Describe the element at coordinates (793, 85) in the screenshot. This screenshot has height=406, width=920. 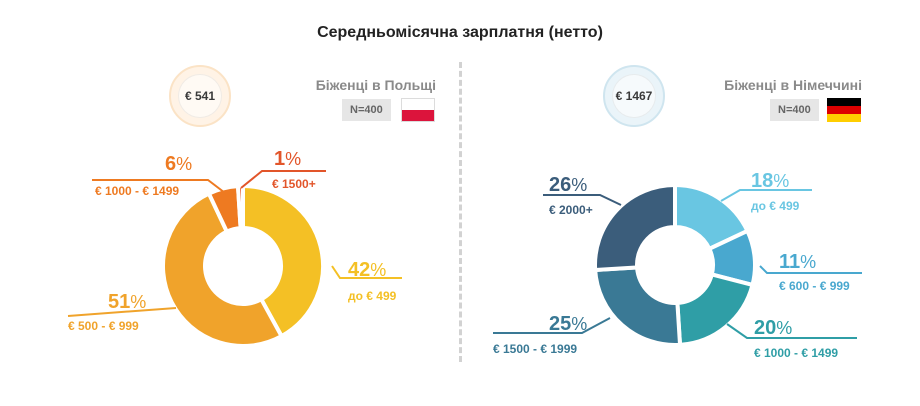
I see `germany-chart-title: Біженці в Німеччині` at that location.